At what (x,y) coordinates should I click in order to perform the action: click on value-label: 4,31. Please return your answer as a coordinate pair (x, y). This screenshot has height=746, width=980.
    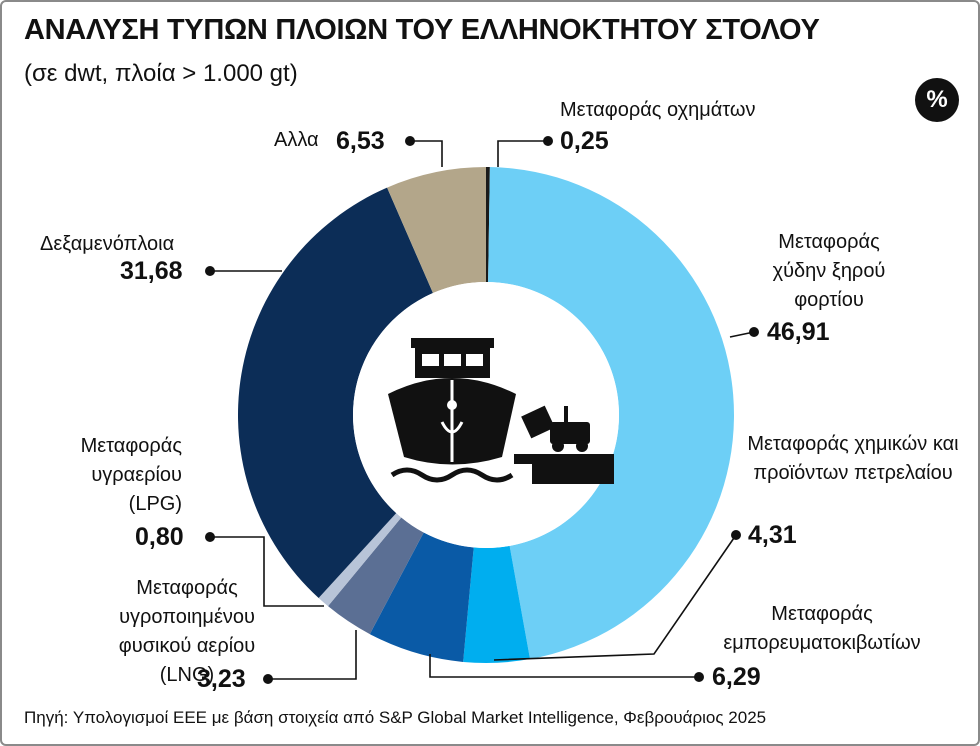
    Looking at the image, I should click on (772, 535).